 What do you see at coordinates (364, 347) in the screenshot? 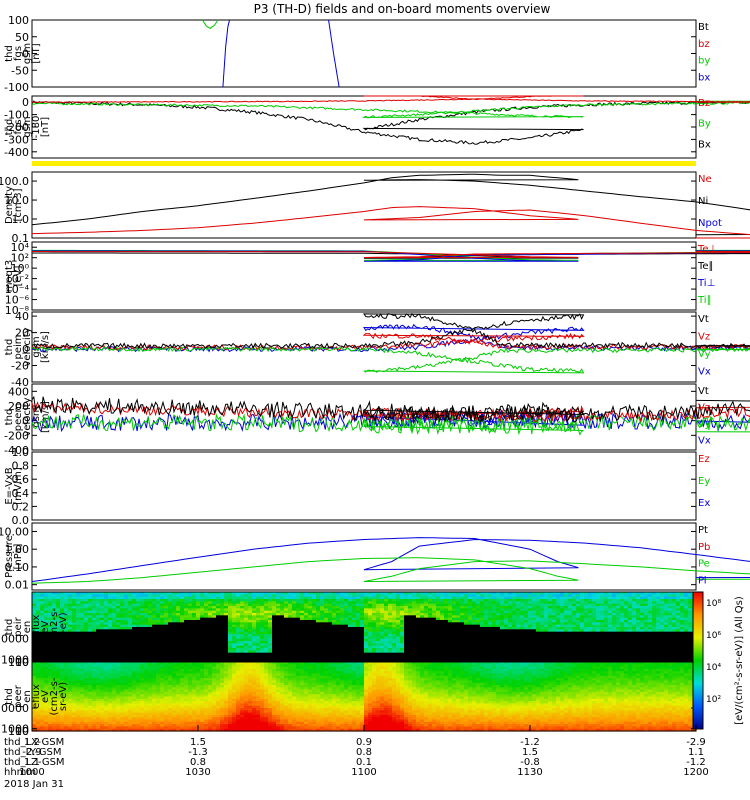
I see `panel-frame` at bounding box center [364, 347].